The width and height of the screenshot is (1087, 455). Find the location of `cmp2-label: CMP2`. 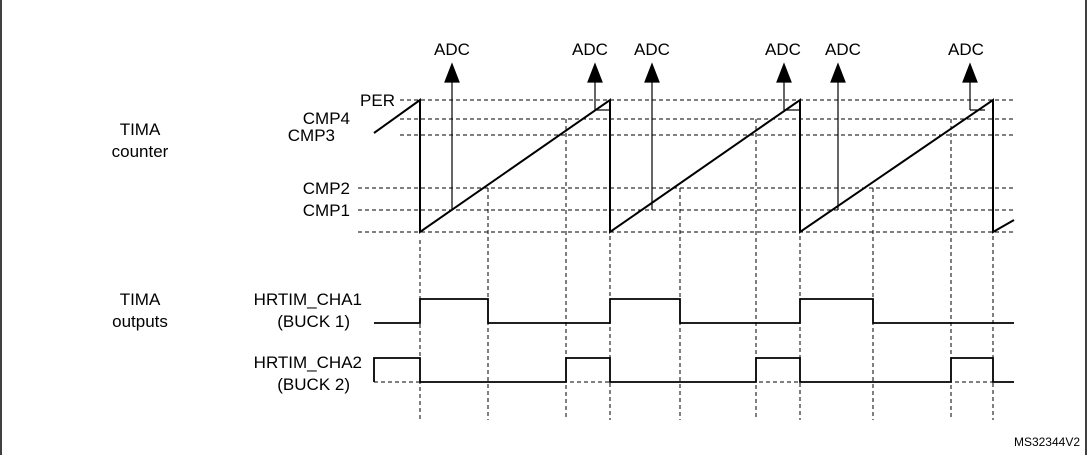

cmp2-label: CMP2 is located at coordinates (326, 188).